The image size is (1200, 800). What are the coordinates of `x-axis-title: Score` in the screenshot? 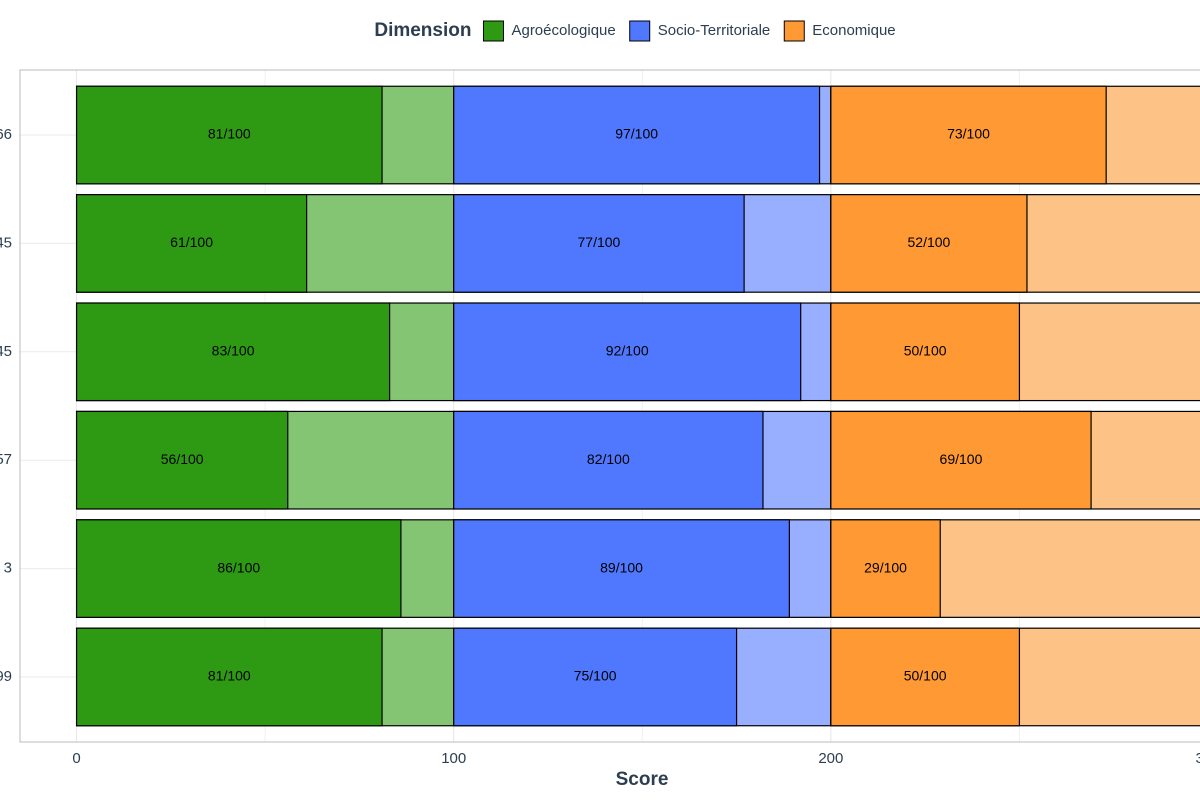 It's located at (642, 779).